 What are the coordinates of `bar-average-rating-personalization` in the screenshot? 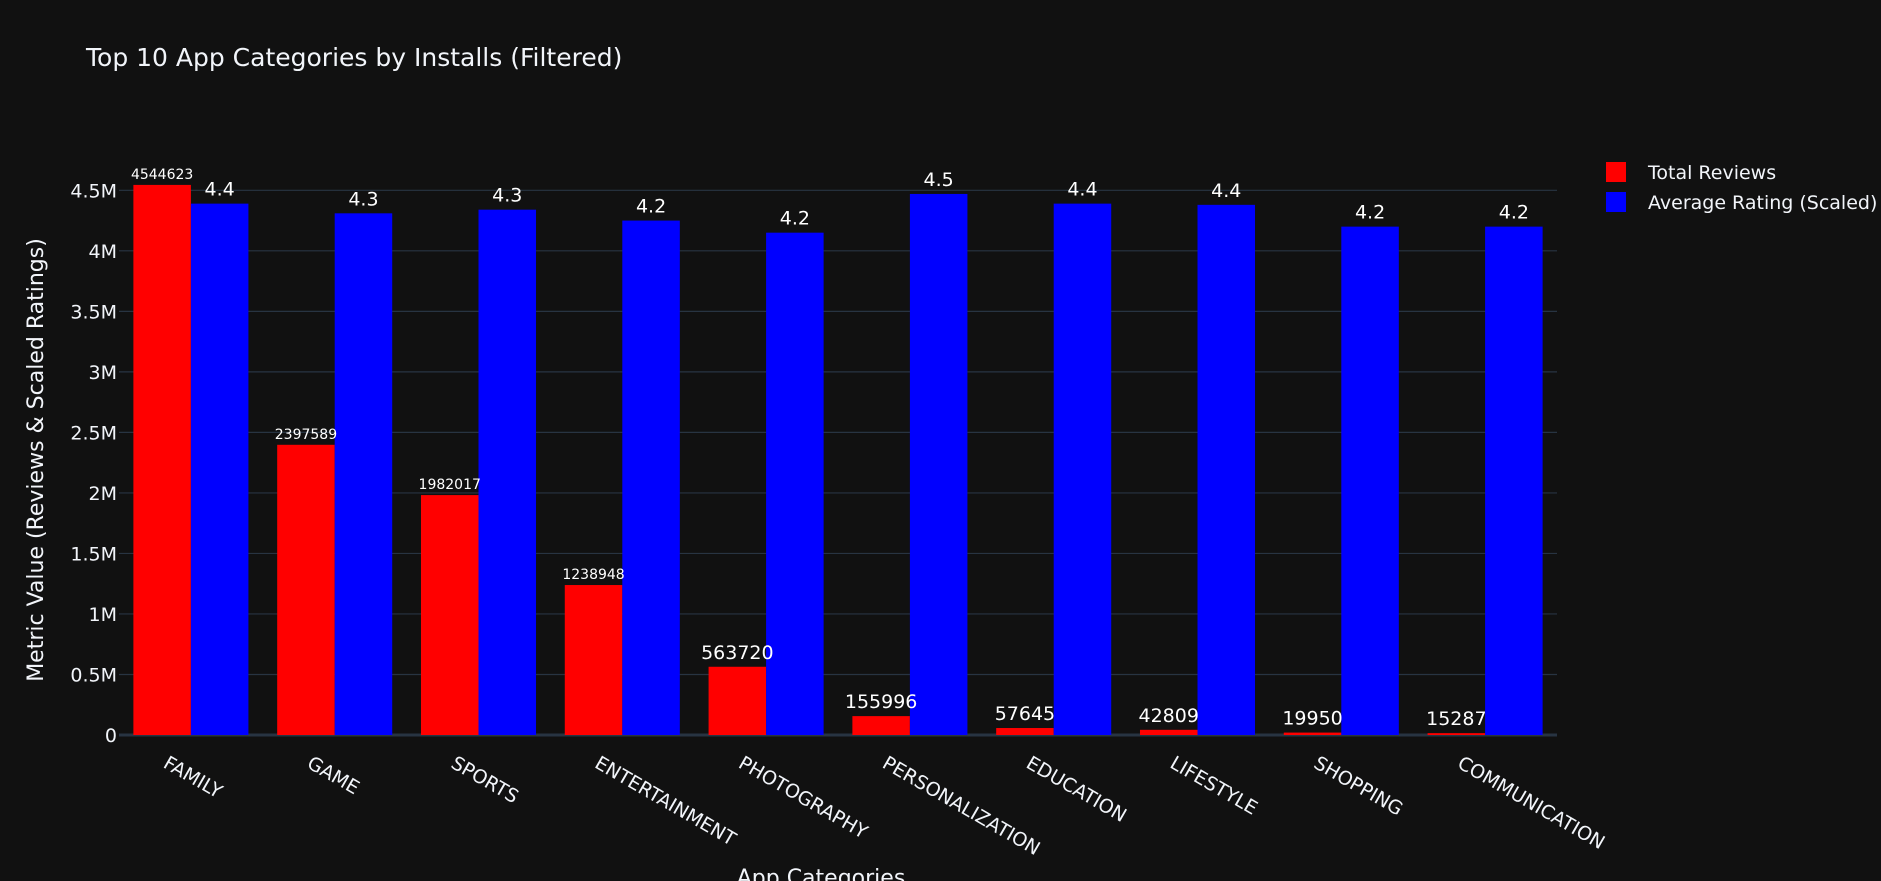 It's located at (938, 464).